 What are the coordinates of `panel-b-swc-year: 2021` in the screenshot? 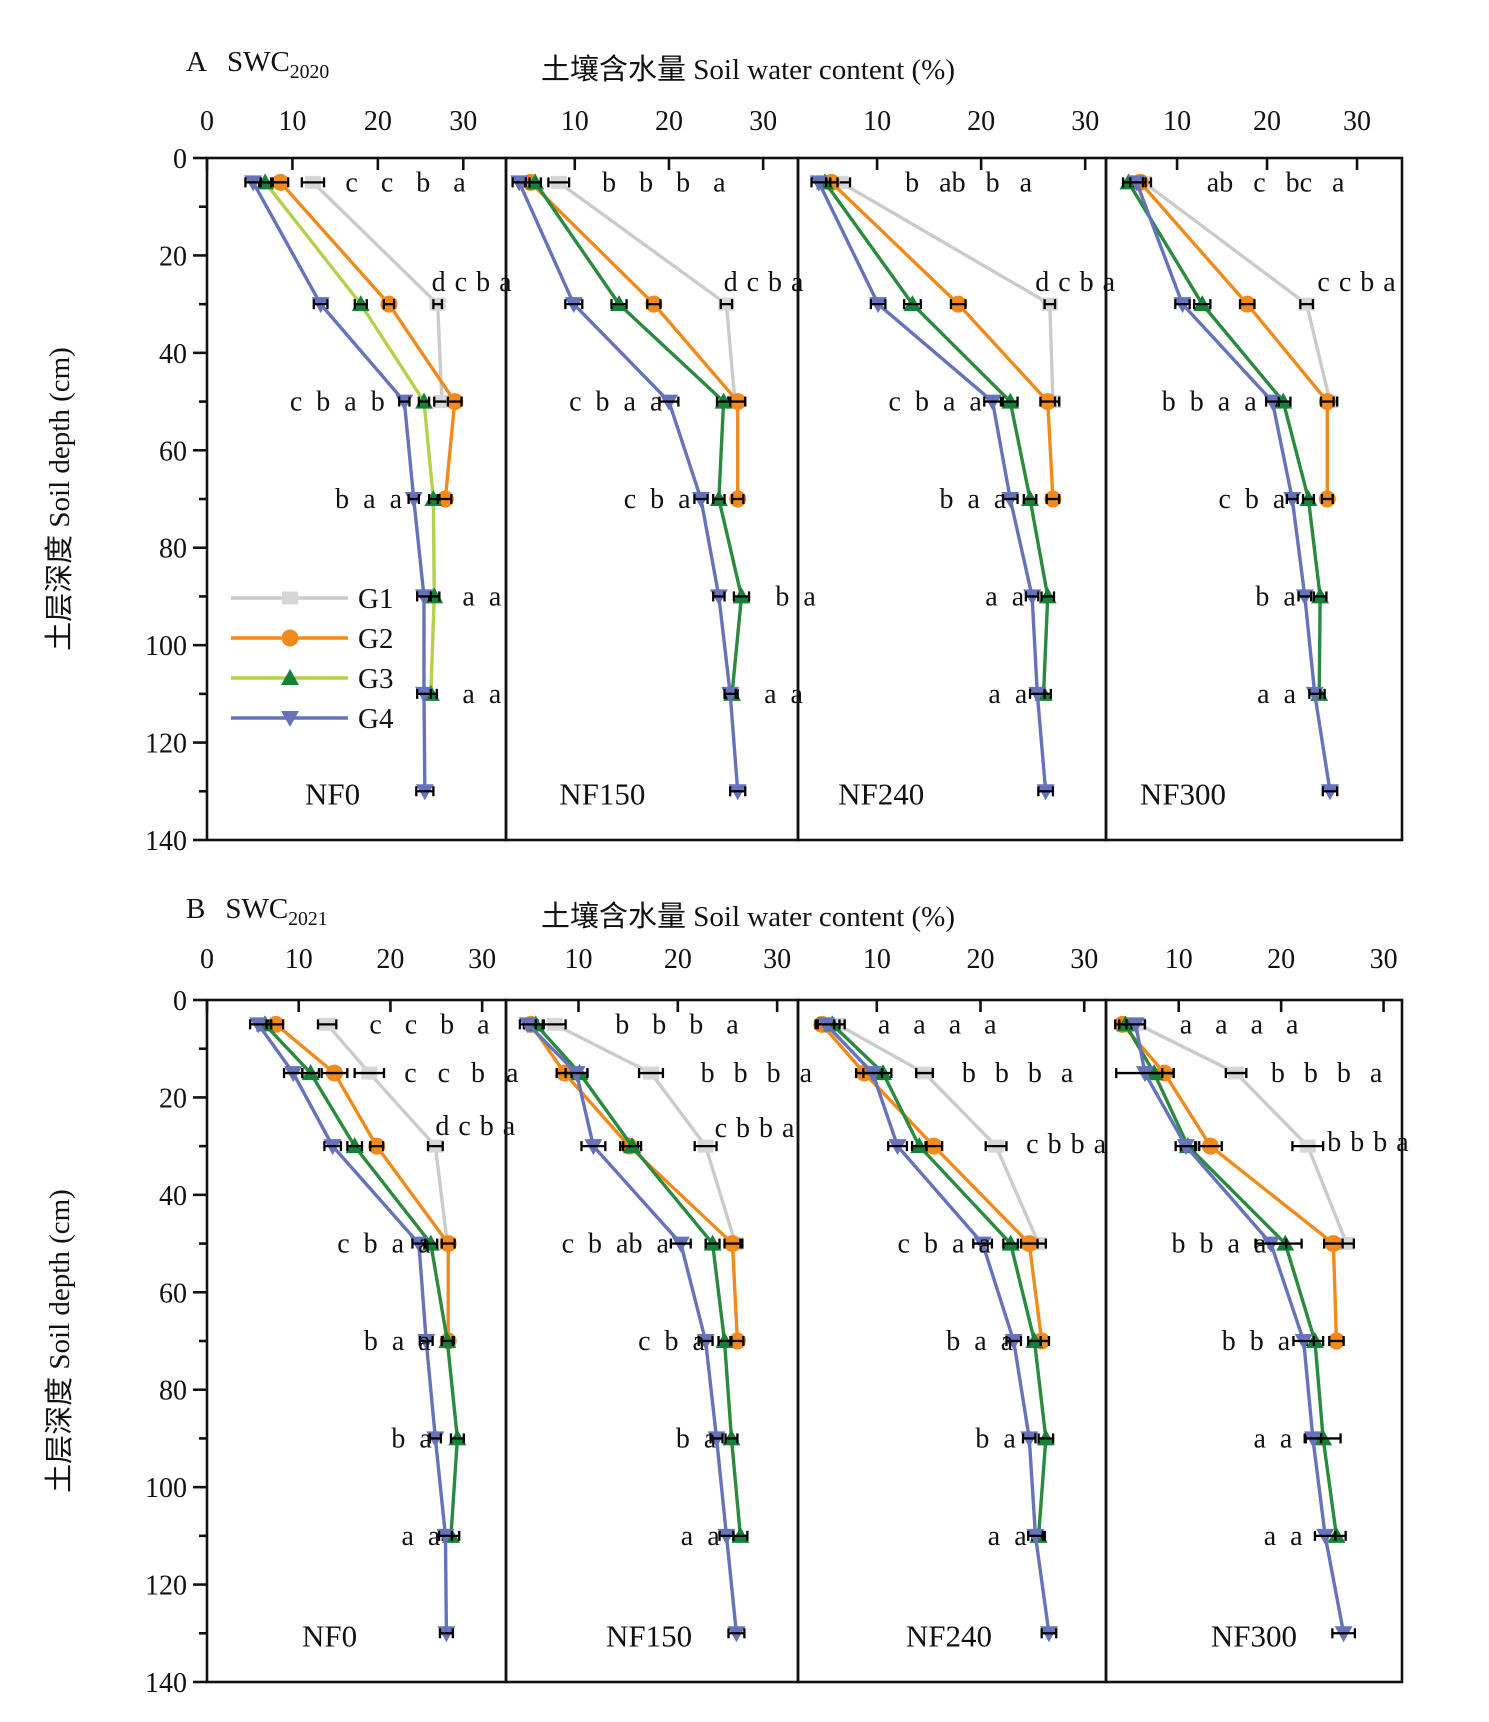 It's located at (308, 918).